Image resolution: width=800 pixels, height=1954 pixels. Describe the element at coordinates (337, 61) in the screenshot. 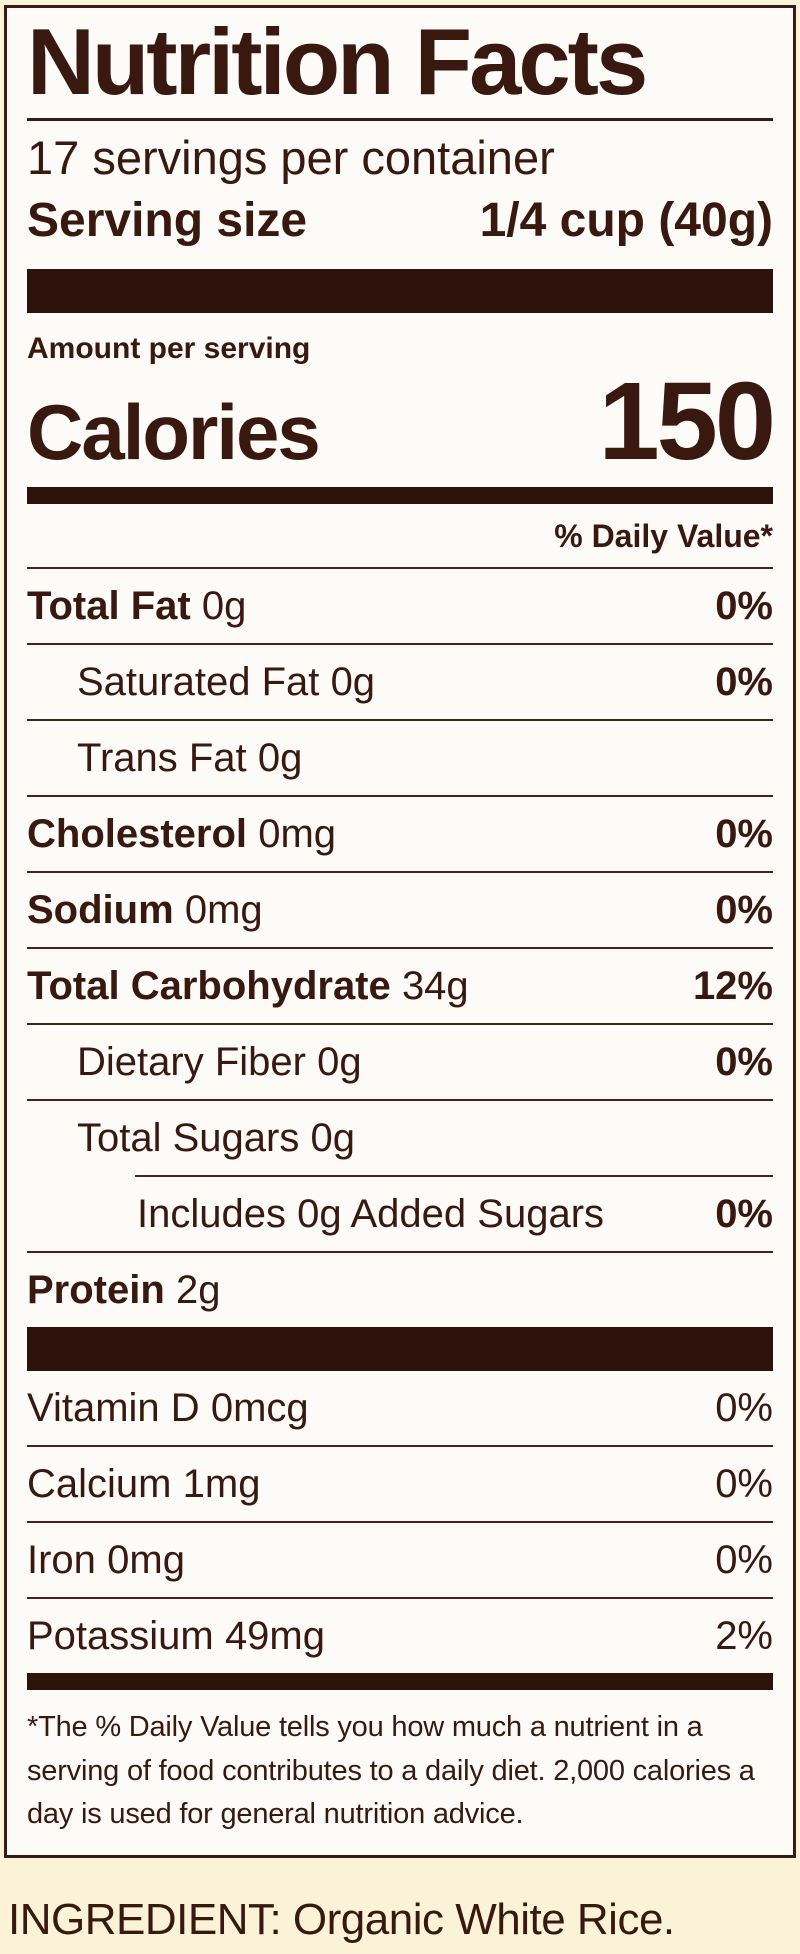

I see `label-title: Nutrition Facts` at that location.